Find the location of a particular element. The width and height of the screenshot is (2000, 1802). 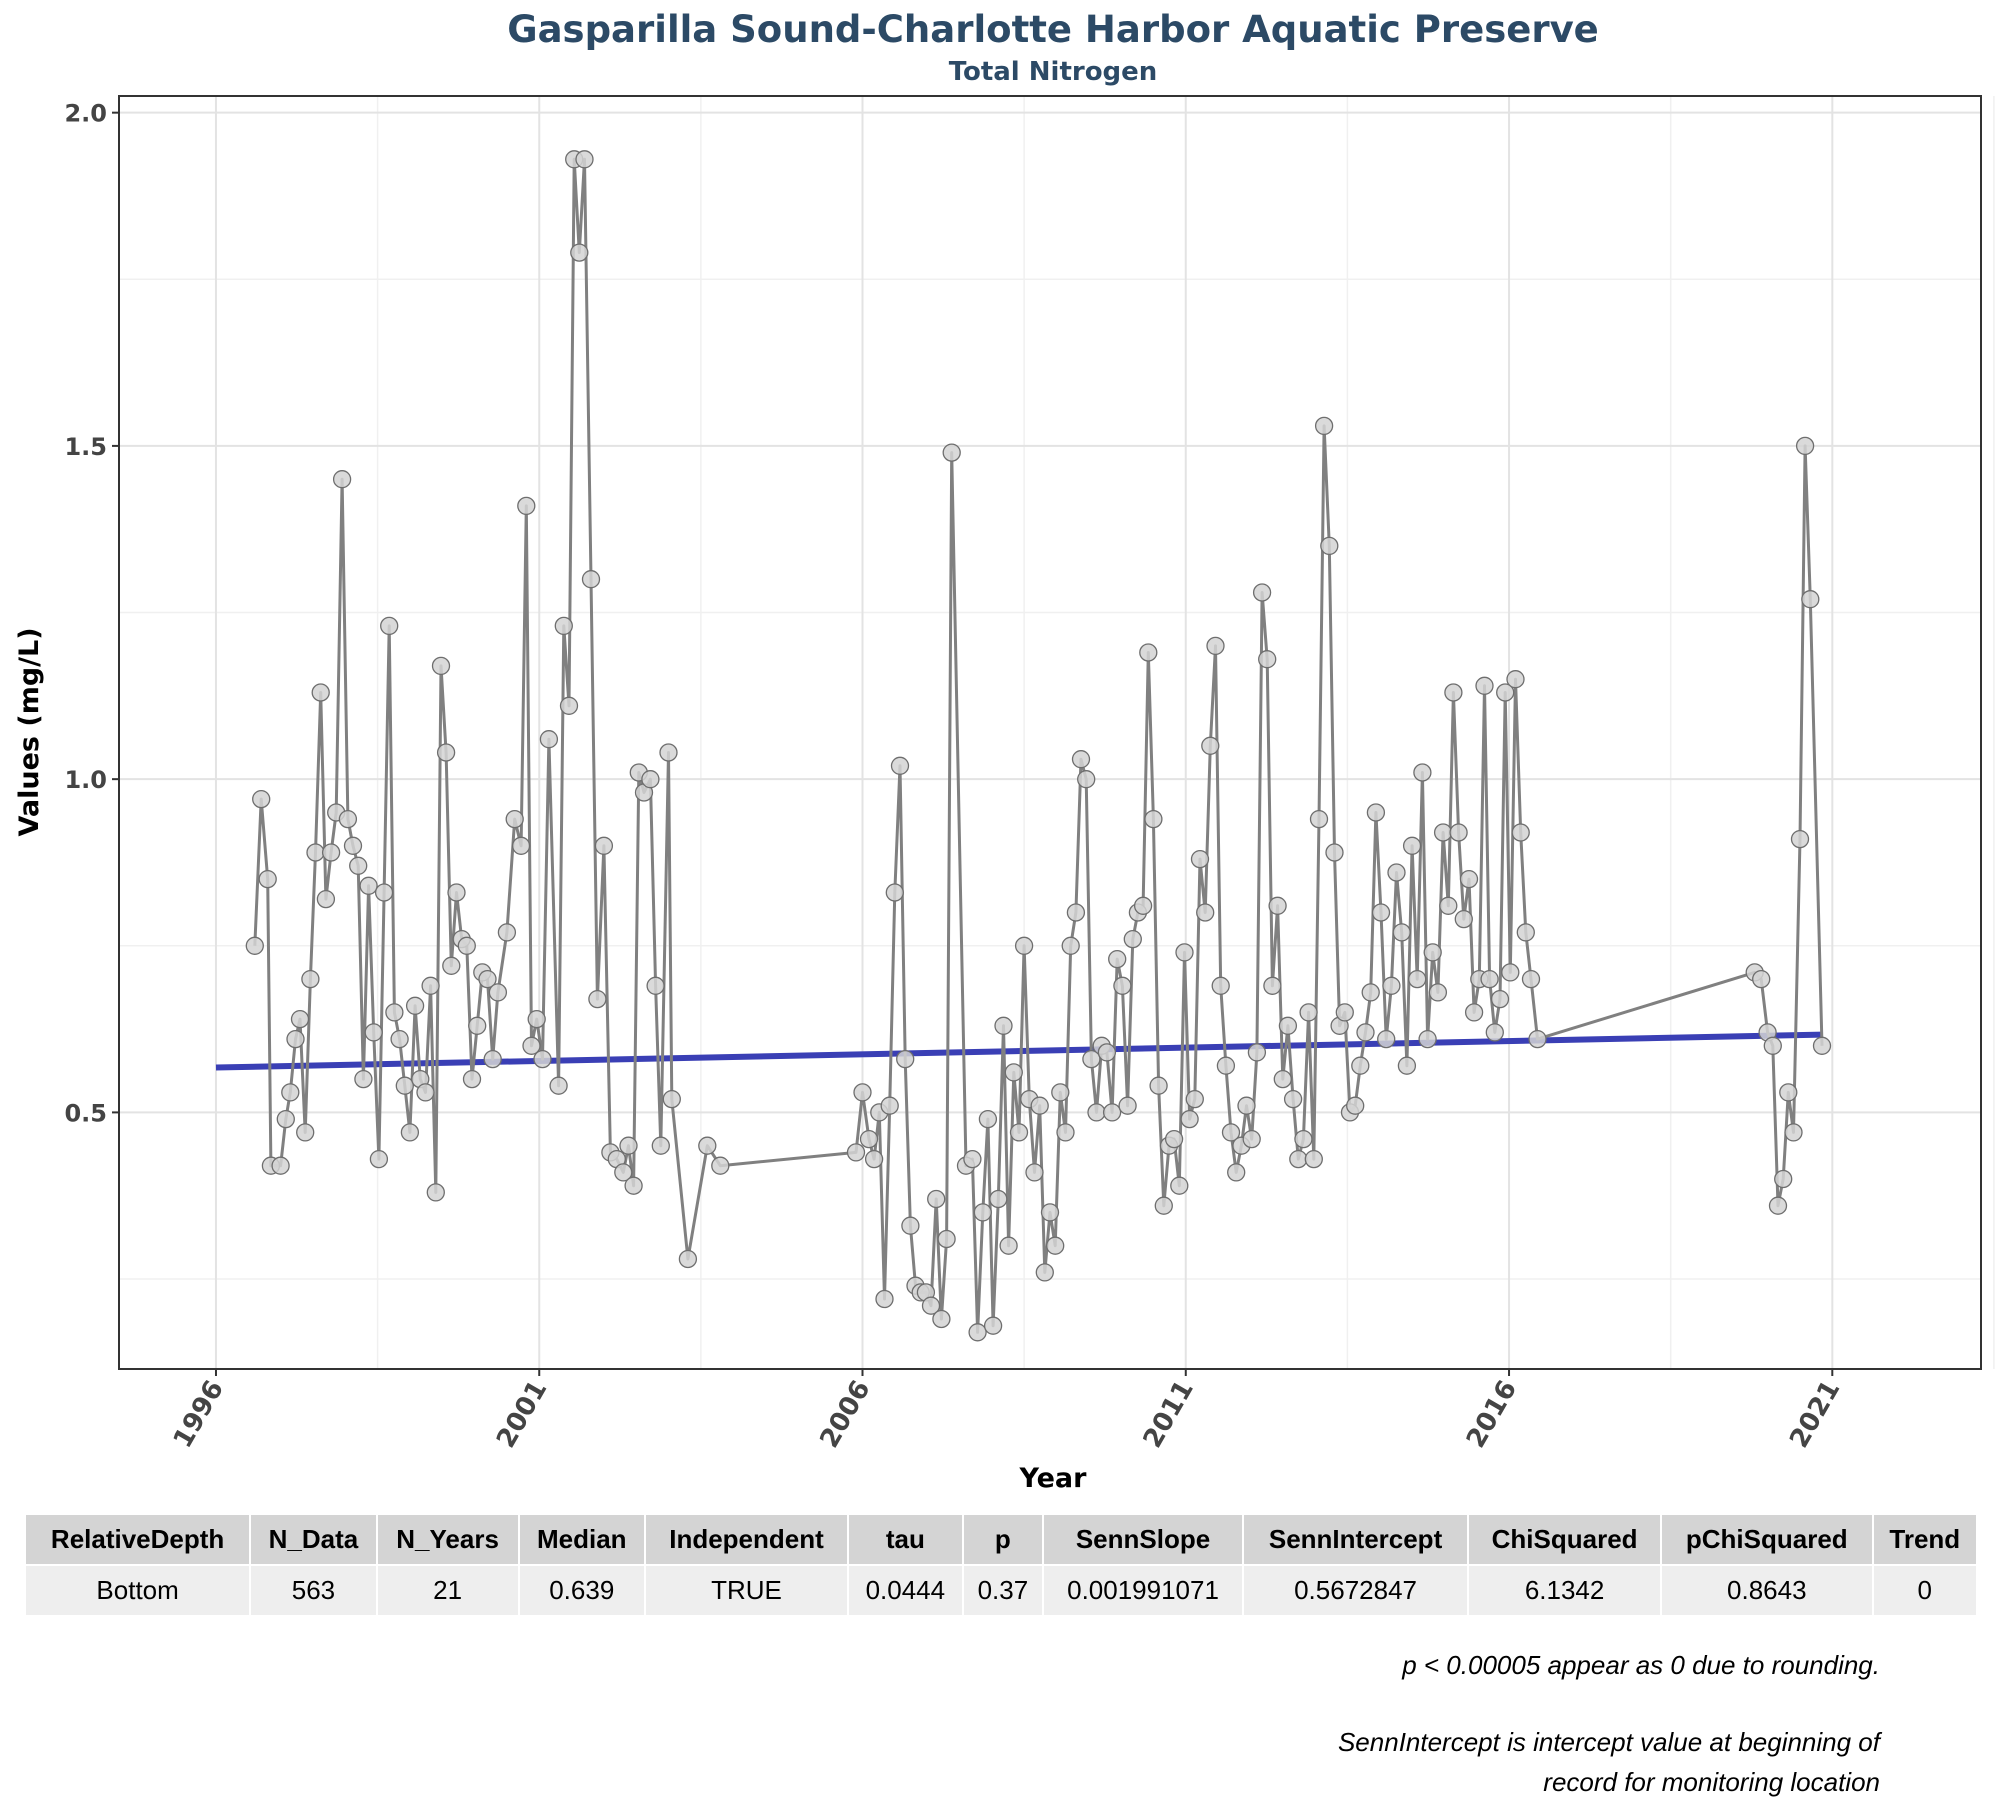

table-cell: 0.8643 is located at coordinates (1767, 1590).